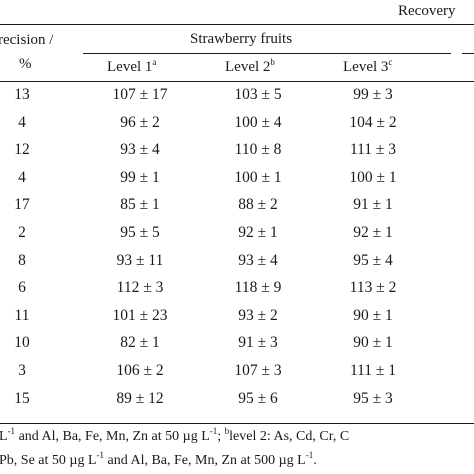 The image size is (474, 474). Describe the element at coordinates (373, 398) in the screenshot. I see `recovery-cell-l3: 95 ± 3` at that location.